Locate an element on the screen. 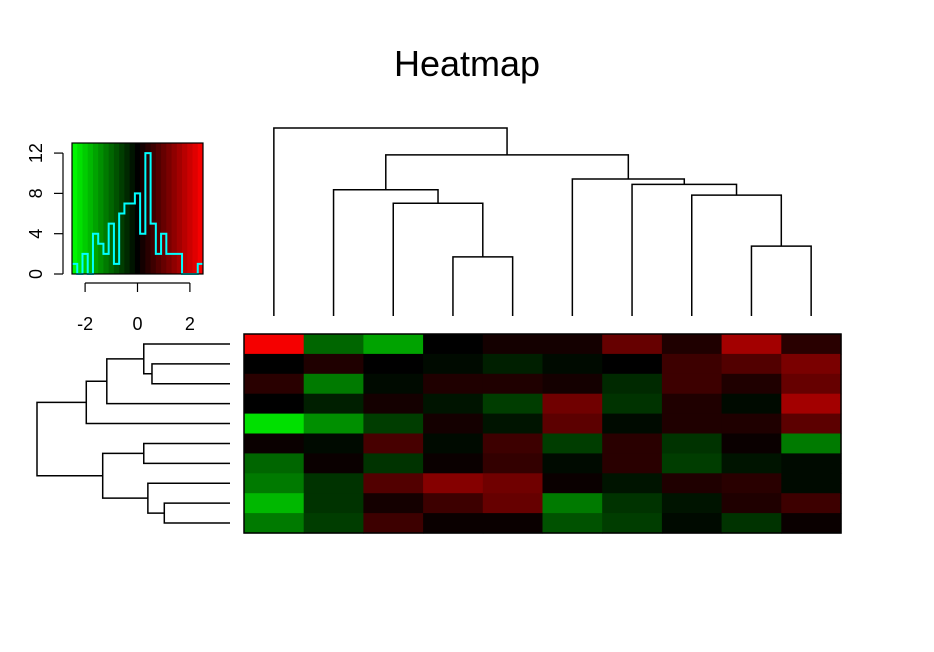 The image size is (934, 652). heatmap-cell-r2-c3 is located at coordinates (393, 364).